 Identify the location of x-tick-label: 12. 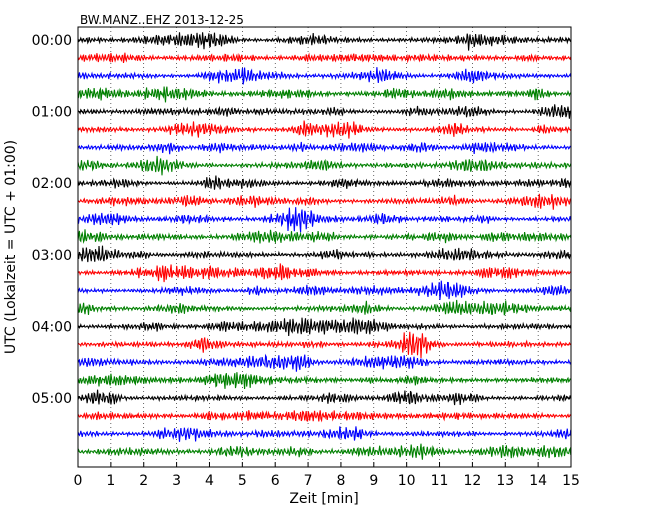
(472, 481).